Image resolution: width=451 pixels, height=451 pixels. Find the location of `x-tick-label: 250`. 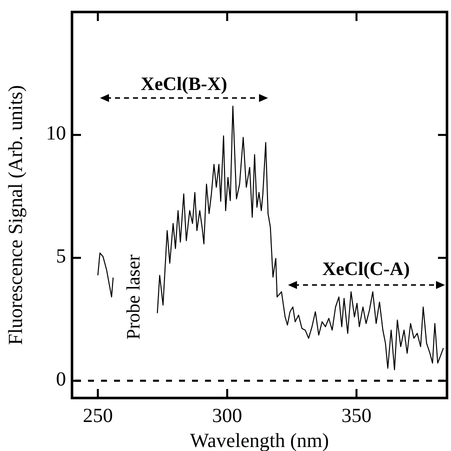

x-tick-label: 250 is located at coordinates (97, 416).